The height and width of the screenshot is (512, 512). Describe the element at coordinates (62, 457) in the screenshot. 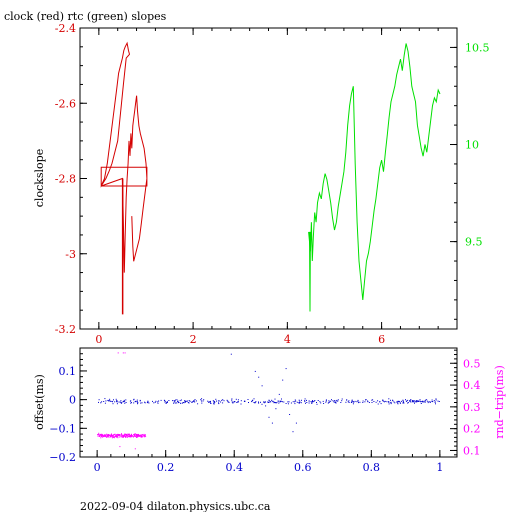

I see `bottom-y-tick-label: −0.2` at that location.